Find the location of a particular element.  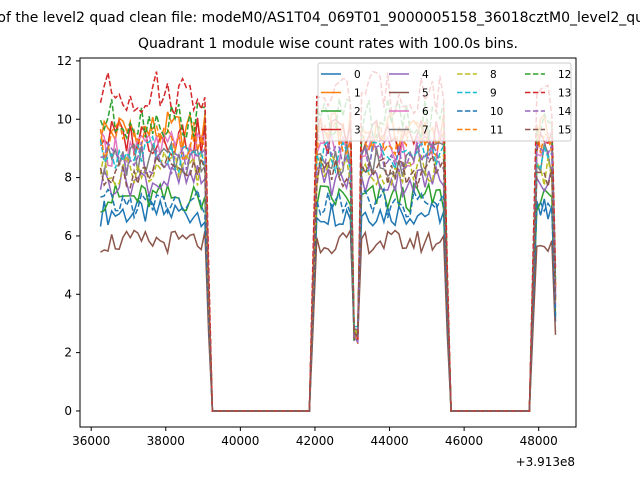

x-tick-label: 36000 is located at coordinates (91, 441).